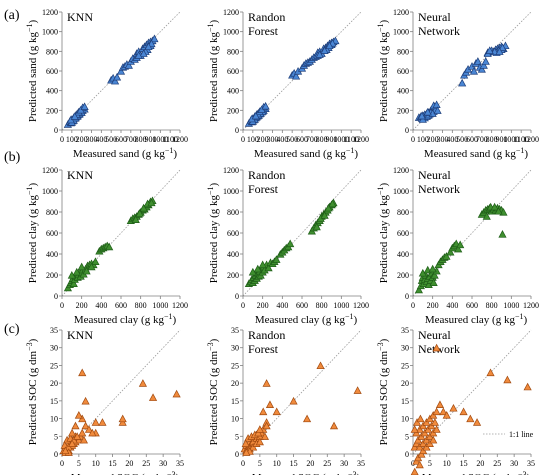 This screenshot has height=475, width=550. Describe the element at coordinates (423, 139) in the screenshot. I see `x-tick-label: 100` at that location.